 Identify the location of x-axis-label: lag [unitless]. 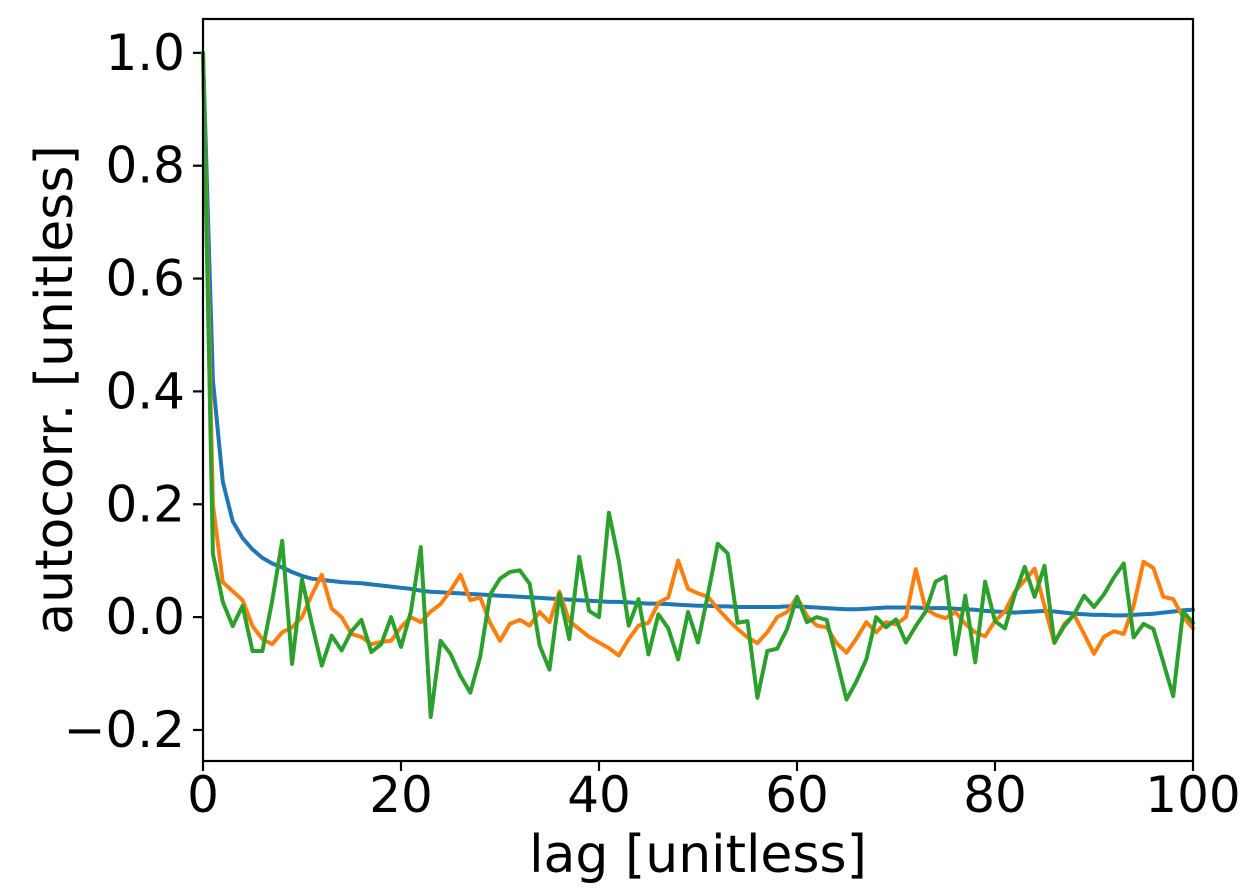
(698, 855).